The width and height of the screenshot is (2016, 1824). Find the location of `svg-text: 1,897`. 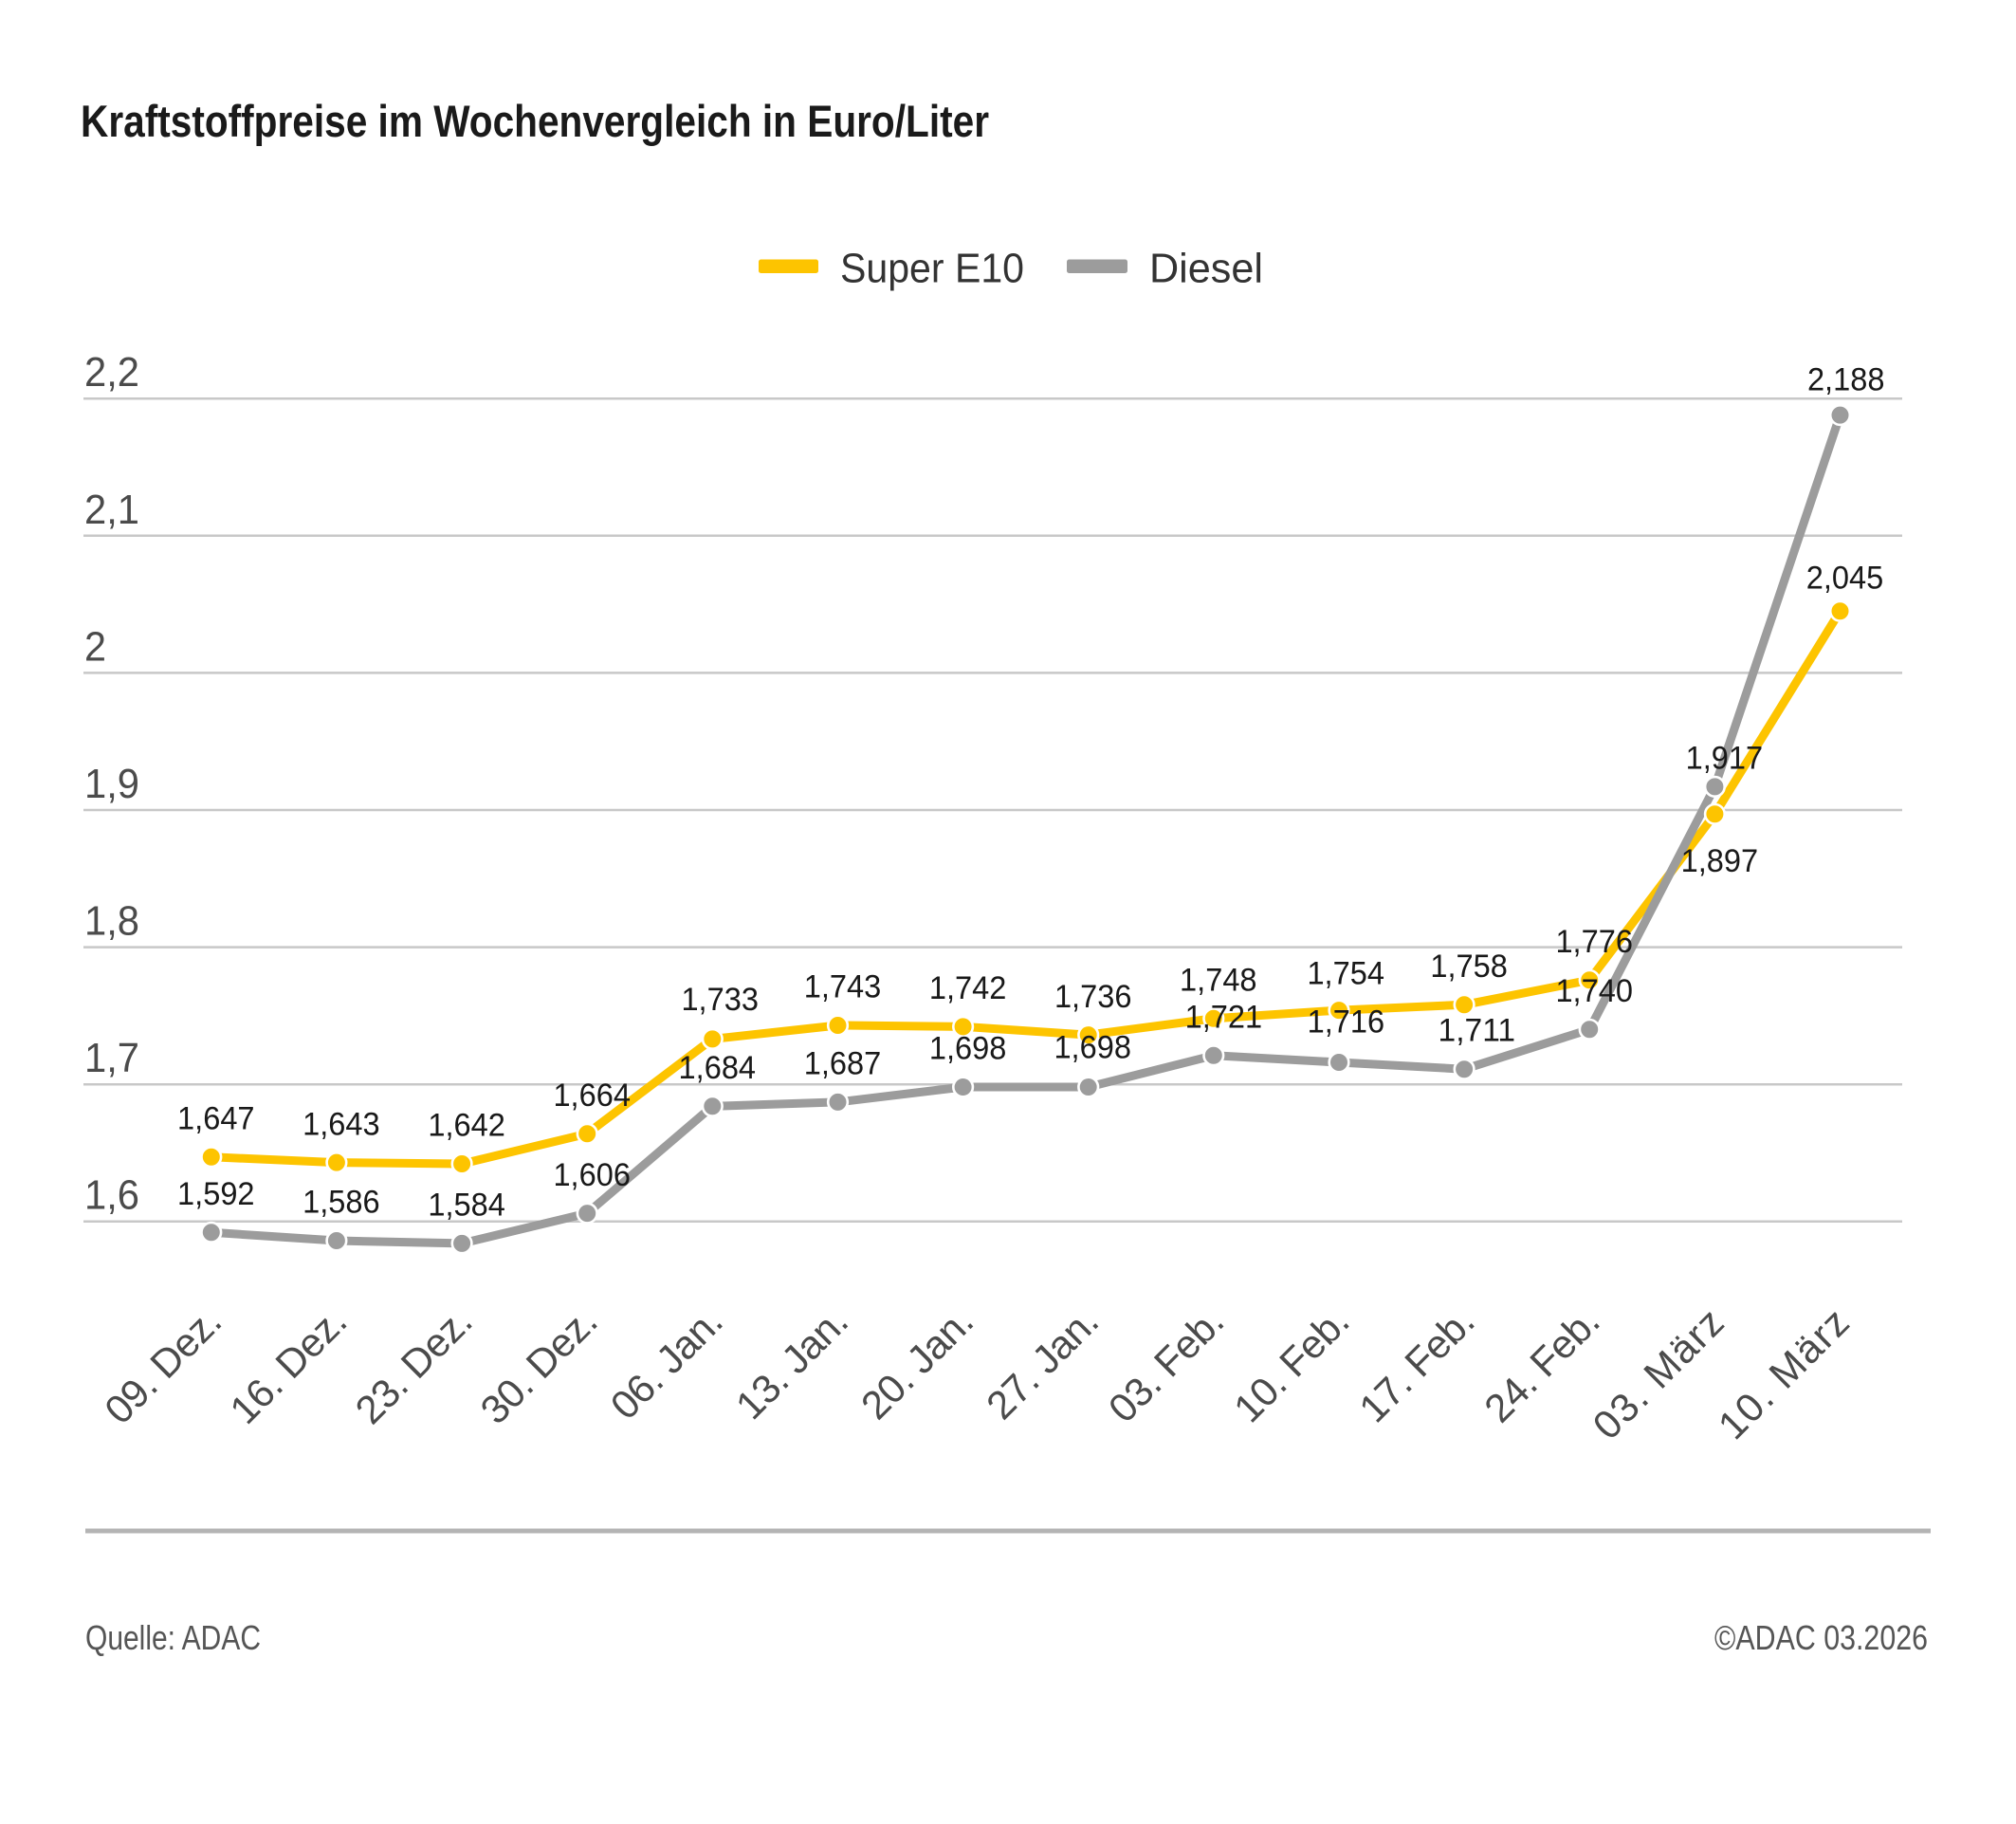

svg-text: 1,897 is located at coordinates (1720, 861).